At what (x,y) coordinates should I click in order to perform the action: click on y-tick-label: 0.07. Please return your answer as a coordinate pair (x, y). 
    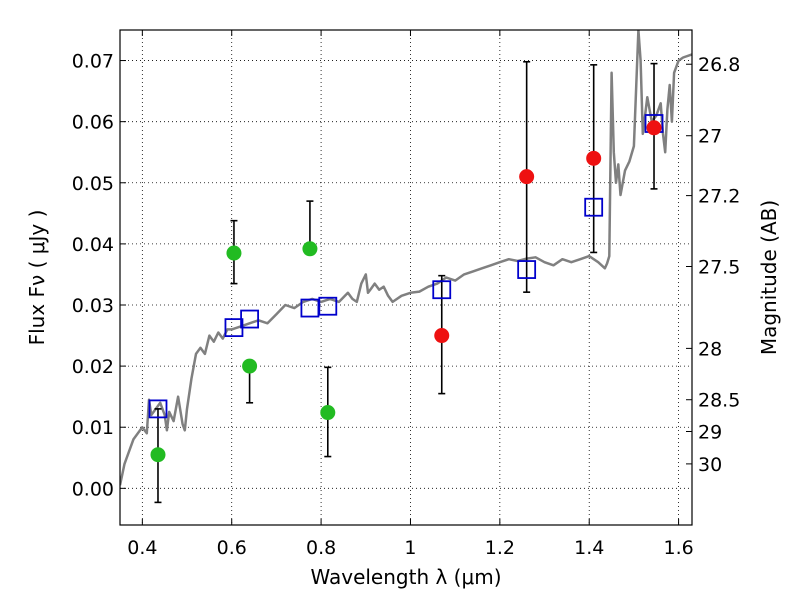
    Looking at the image, I should click on (93, 62).